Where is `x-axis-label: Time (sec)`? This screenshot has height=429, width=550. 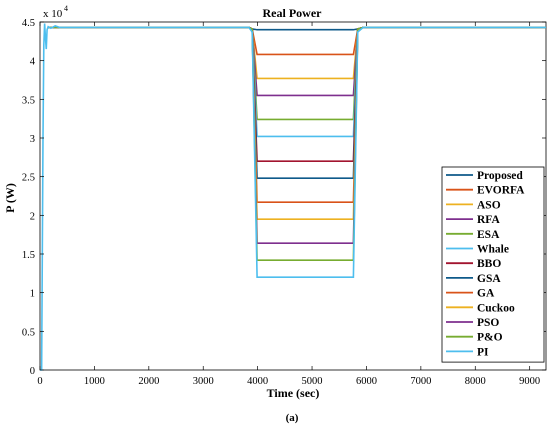 x-axis-label: Time (sec) is located at coordinates (293, 393).